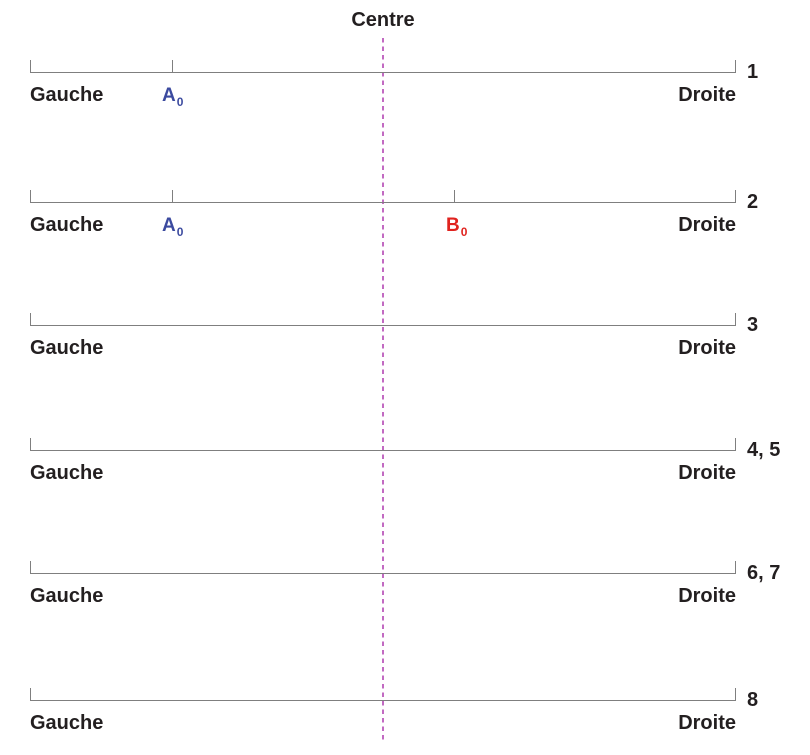  I want to click on row-number: 1, so click(753, 72).